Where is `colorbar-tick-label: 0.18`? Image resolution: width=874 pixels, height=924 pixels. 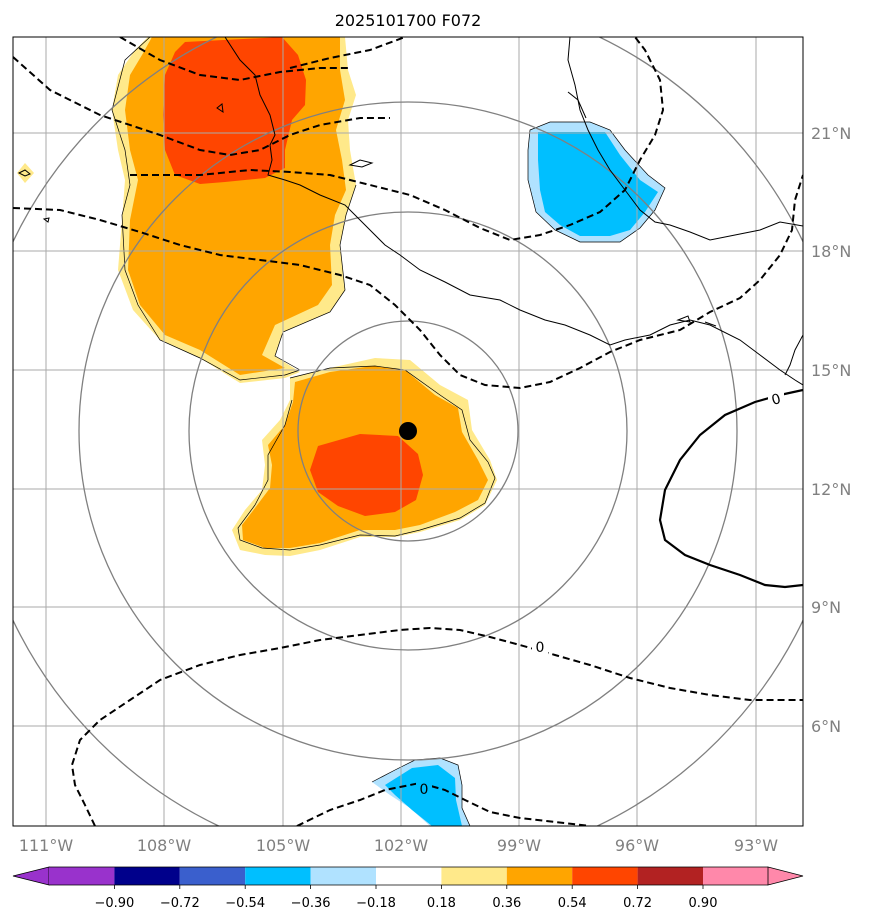
colorbar-tick-label: 0.18 is located at coordinates (441, 903).